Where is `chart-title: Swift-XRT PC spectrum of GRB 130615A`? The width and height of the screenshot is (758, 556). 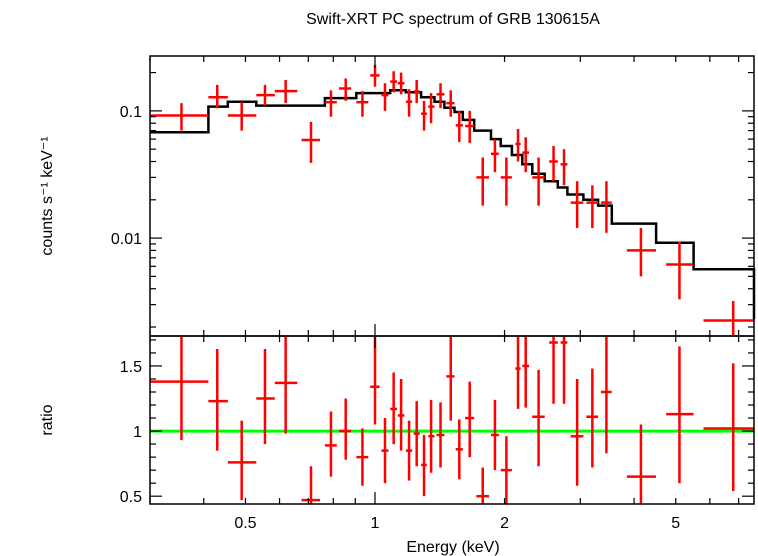
chart-title: Swift-XRT PC spectrum of GRB 130615A is located at coordinates (453, 19).